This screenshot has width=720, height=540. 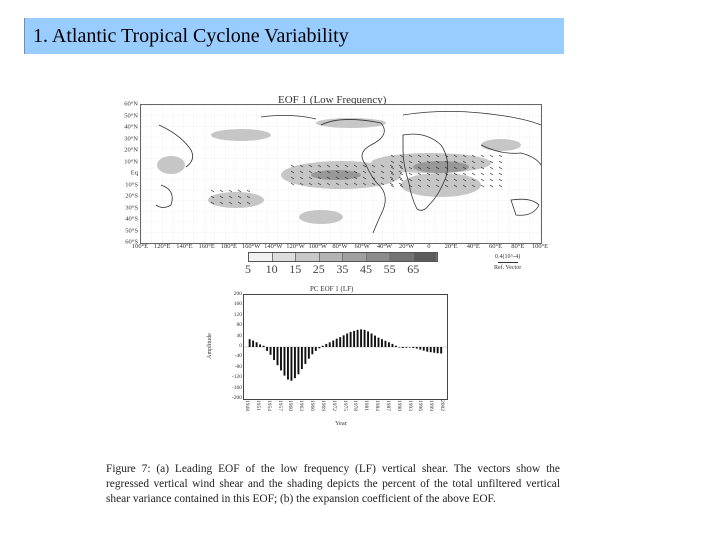 What do you see at coordinates (268, 405) in the screenshot?
I see `x-tick-label: 1954` at bounding box center [268, 405].